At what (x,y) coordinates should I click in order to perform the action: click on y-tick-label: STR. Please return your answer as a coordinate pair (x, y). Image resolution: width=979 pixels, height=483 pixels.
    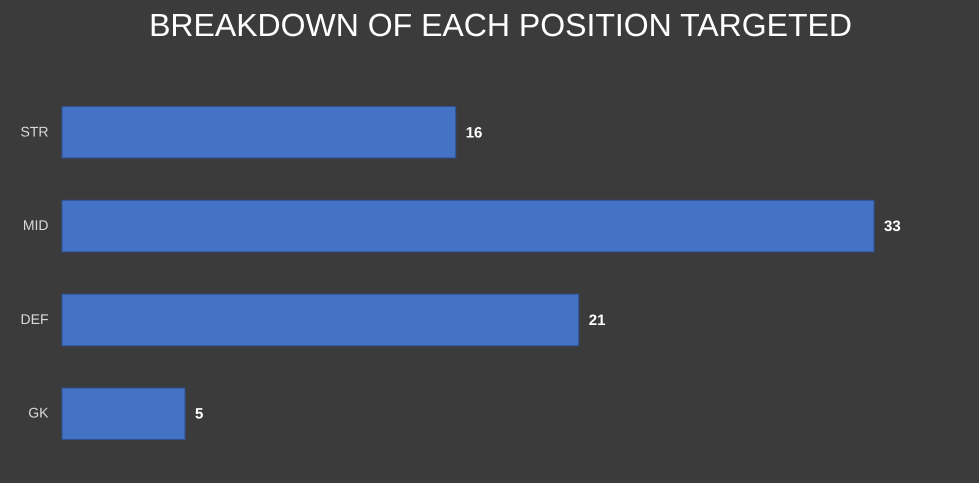
    Looking at the image, I should click on (34, 131).